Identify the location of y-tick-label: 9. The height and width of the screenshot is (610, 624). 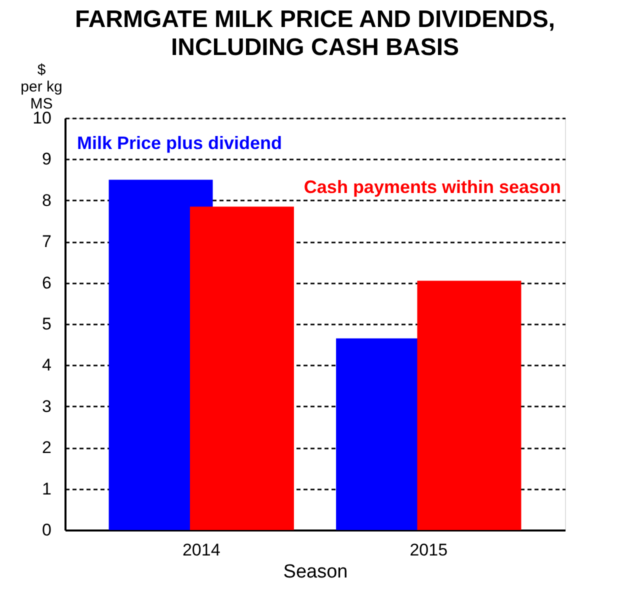
(47, 159).